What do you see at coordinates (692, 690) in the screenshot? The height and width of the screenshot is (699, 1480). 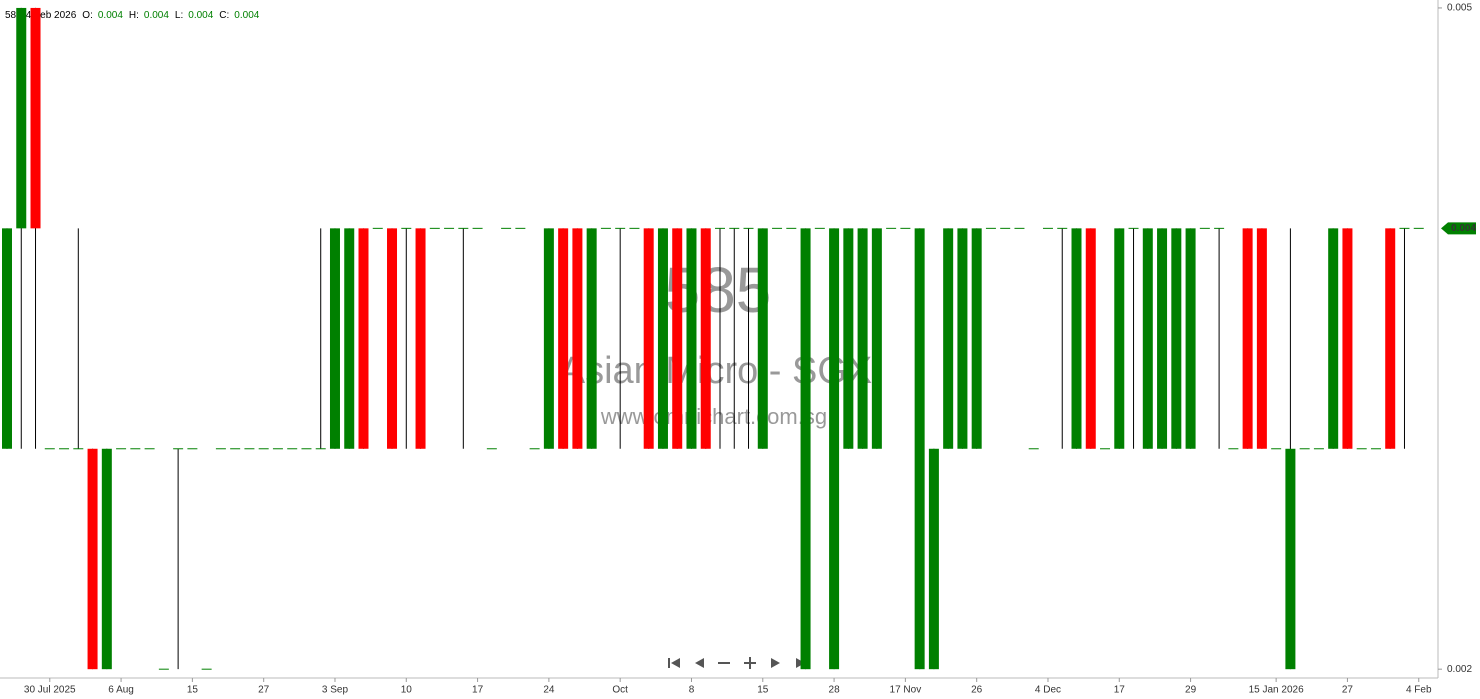 I see `x-tick-label: 8` at bounding box center [692, 690].